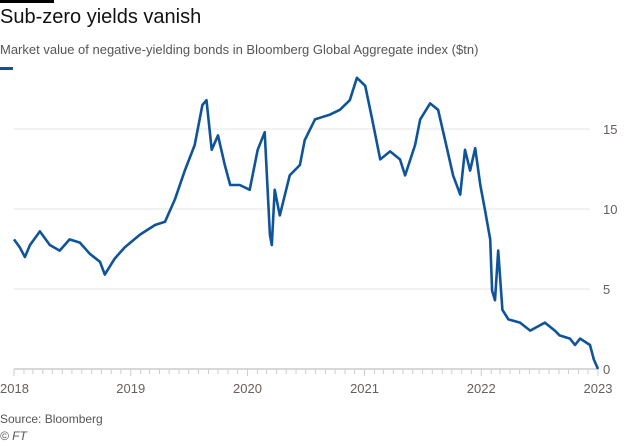 This screenshot has height=446, width=624. Describe the element at coordinates (130, 388) in the screenshot. I see `x-tick-label: 2019` at that location.